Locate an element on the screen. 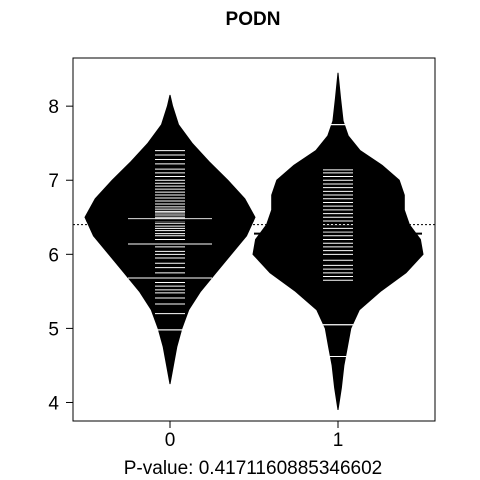 This screenshot has height=480, width=480. x-tick-label-1: 1 is located at coordinates (338, 440).